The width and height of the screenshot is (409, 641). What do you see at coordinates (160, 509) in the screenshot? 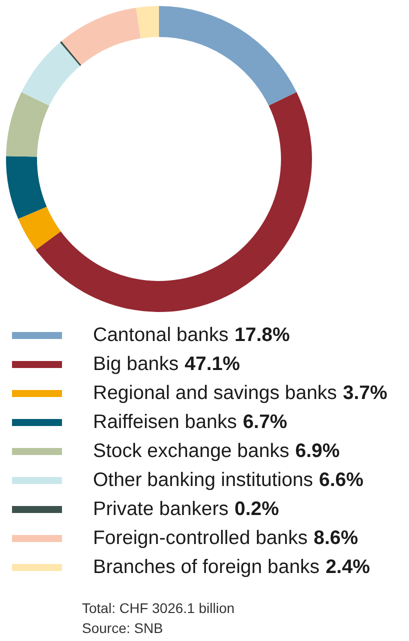
I see `legend-label: Private bankers` at bounding box center [160, 509].